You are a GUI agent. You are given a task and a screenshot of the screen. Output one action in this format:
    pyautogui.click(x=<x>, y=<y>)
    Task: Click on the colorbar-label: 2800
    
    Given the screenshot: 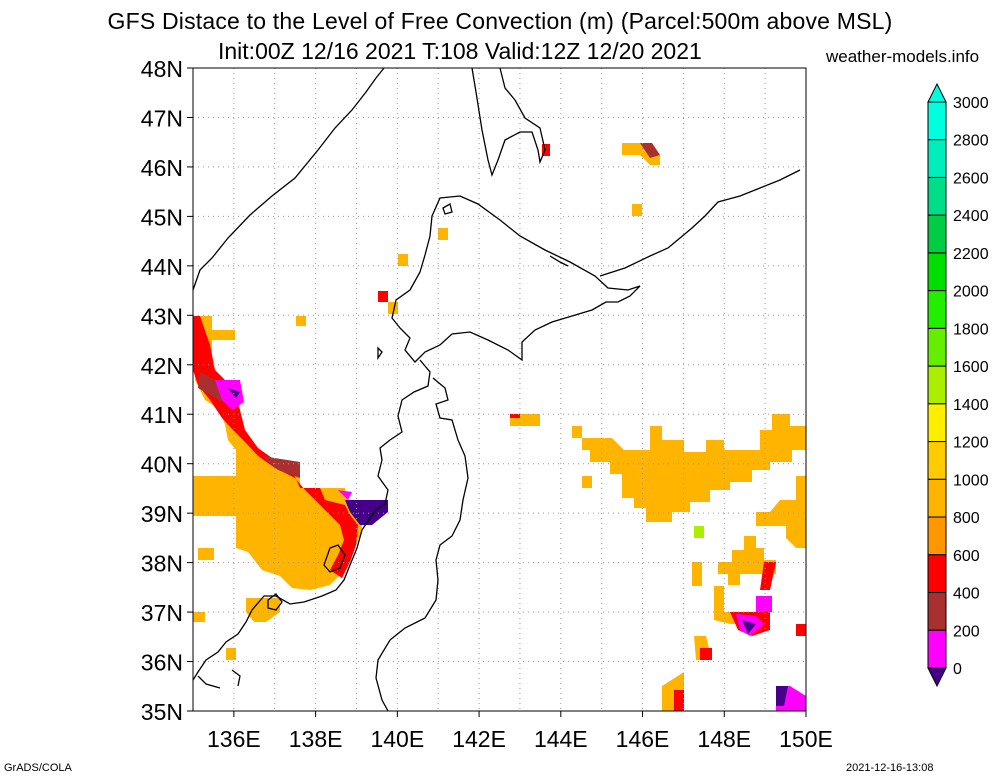 What is the action you would take?
    pyautogui.click(x=971, y=141)
    